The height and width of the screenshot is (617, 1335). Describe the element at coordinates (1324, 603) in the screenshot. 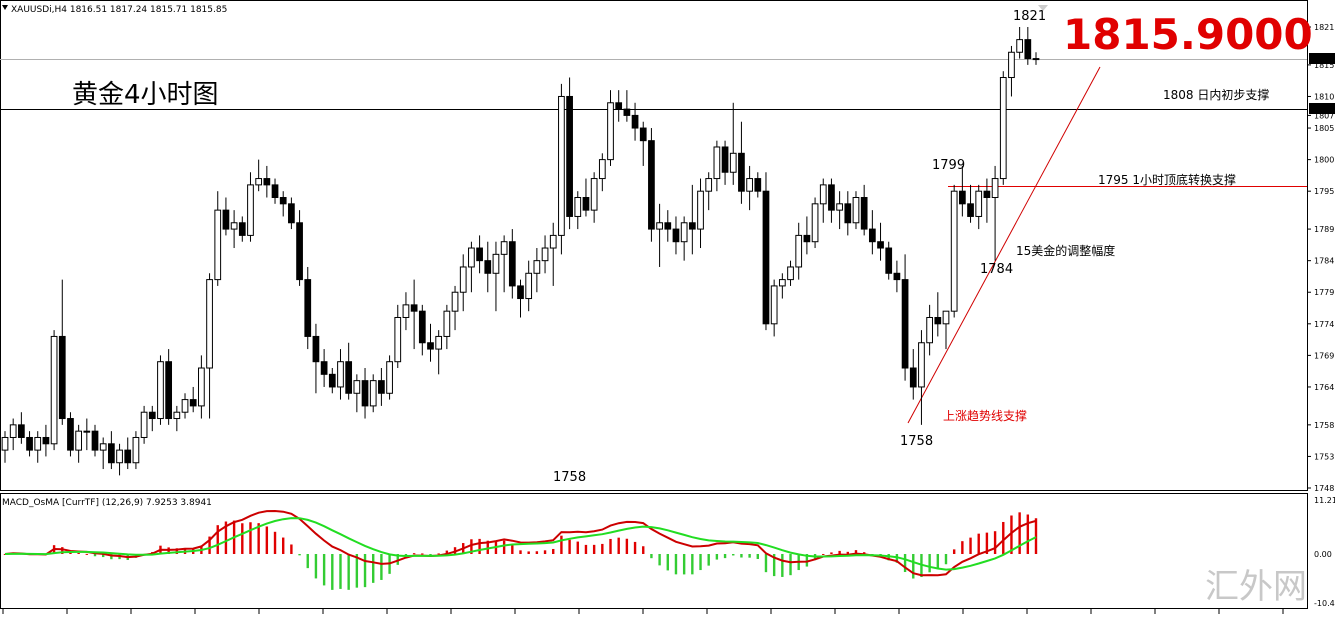

I see `macd-y-tick-label: -10.4` at that location.